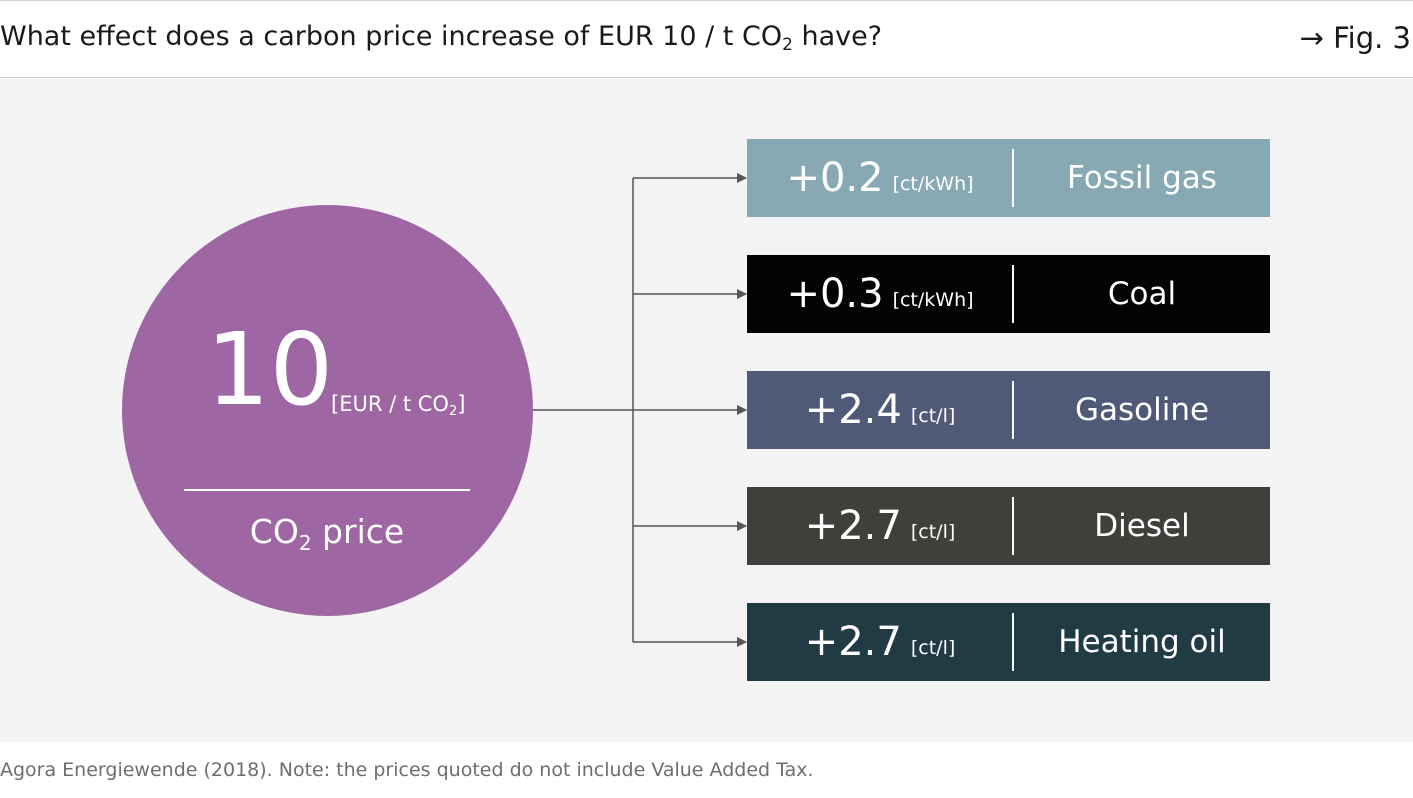  What do you see at coordinates (1142, 178) in the screenshot?
I see `fuel-label: Fossil gas` at bounding box center [1142, 178].